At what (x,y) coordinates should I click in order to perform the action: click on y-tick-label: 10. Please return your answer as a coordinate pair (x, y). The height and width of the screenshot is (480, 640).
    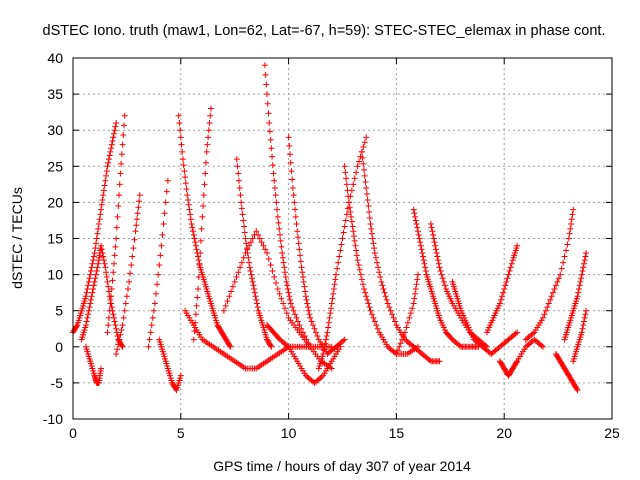
    Looking at the image, I should click on (55, 275).